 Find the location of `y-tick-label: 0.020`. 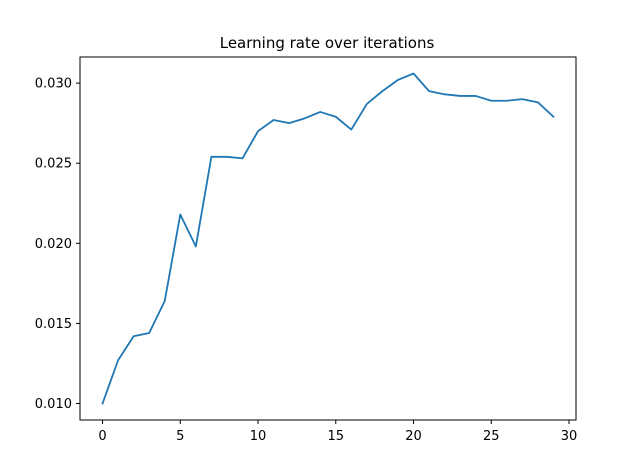

y-tick-label: 0.020 is located at coordinates (53, 244).